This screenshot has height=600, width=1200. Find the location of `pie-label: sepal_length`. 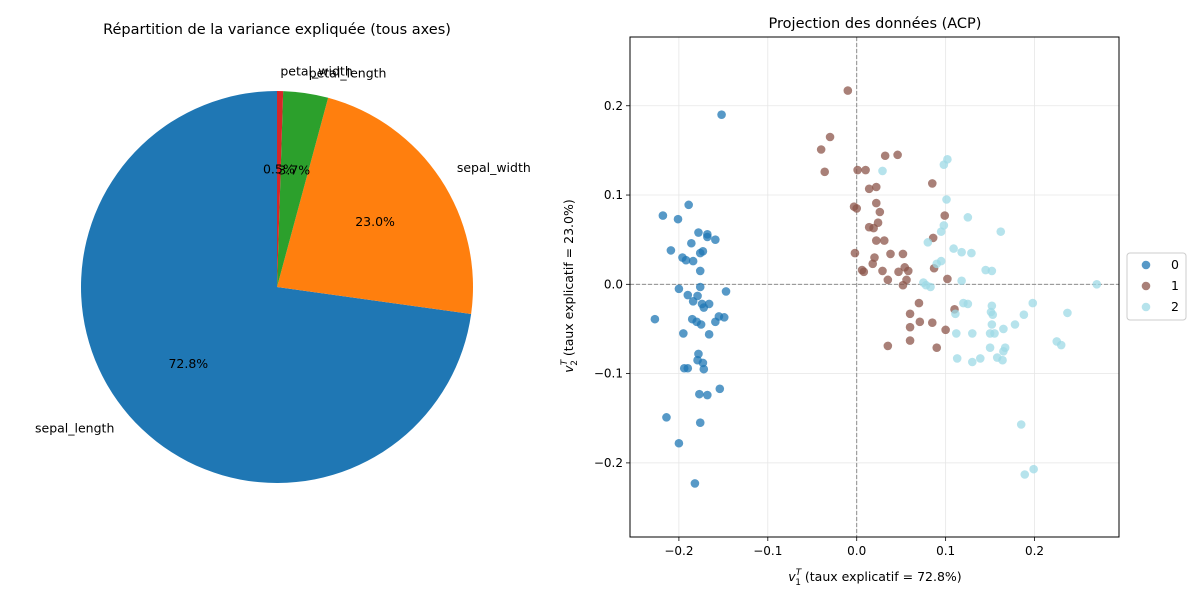

pie-label: sepal_length is located at coordinates (74, 428).